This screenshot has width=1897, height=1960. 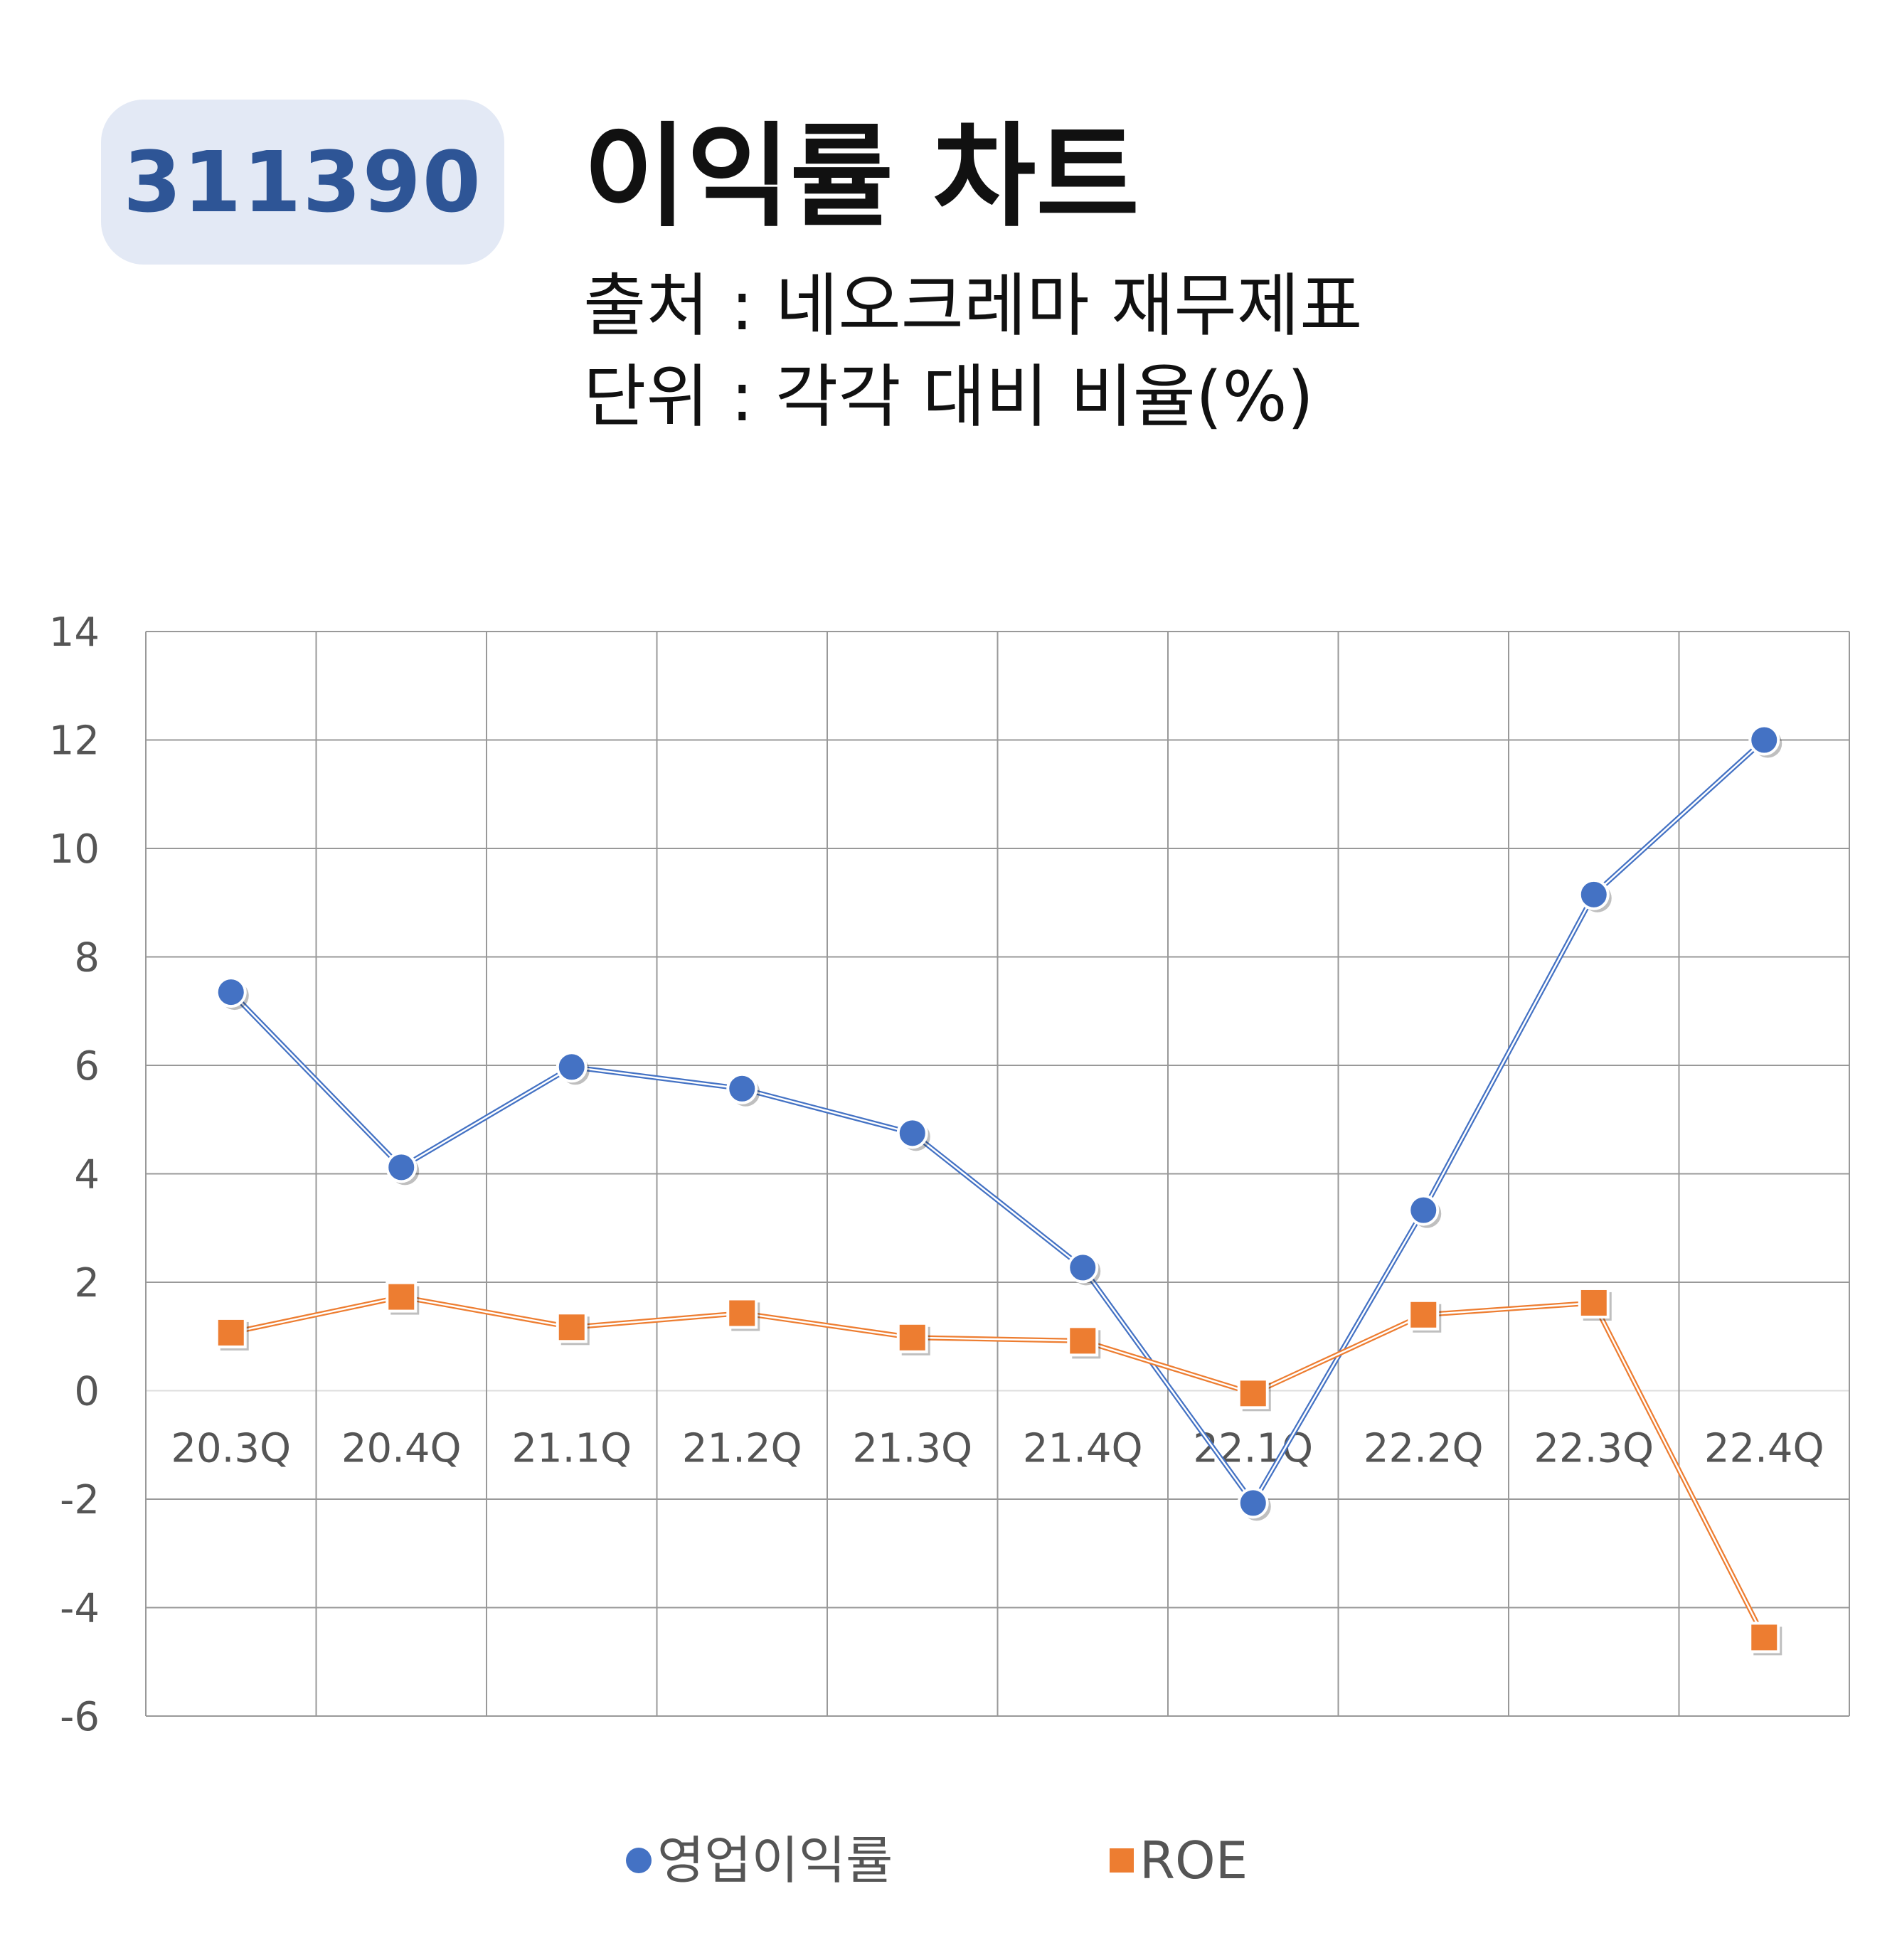 I want to click on x-tick-label: 20.4Q, so click(x=402, y=1449).